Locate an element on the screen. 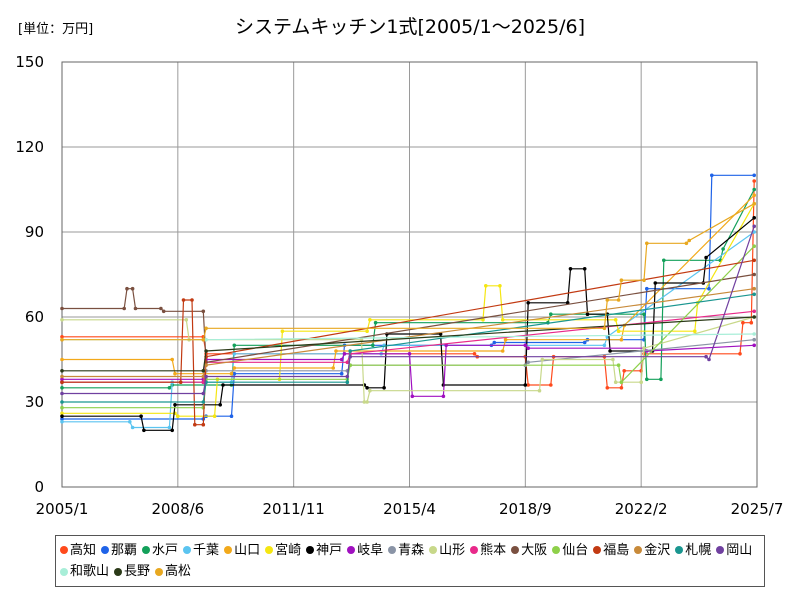 The image size is (800, 600). series-長野 is located at coordinates (408, 344).